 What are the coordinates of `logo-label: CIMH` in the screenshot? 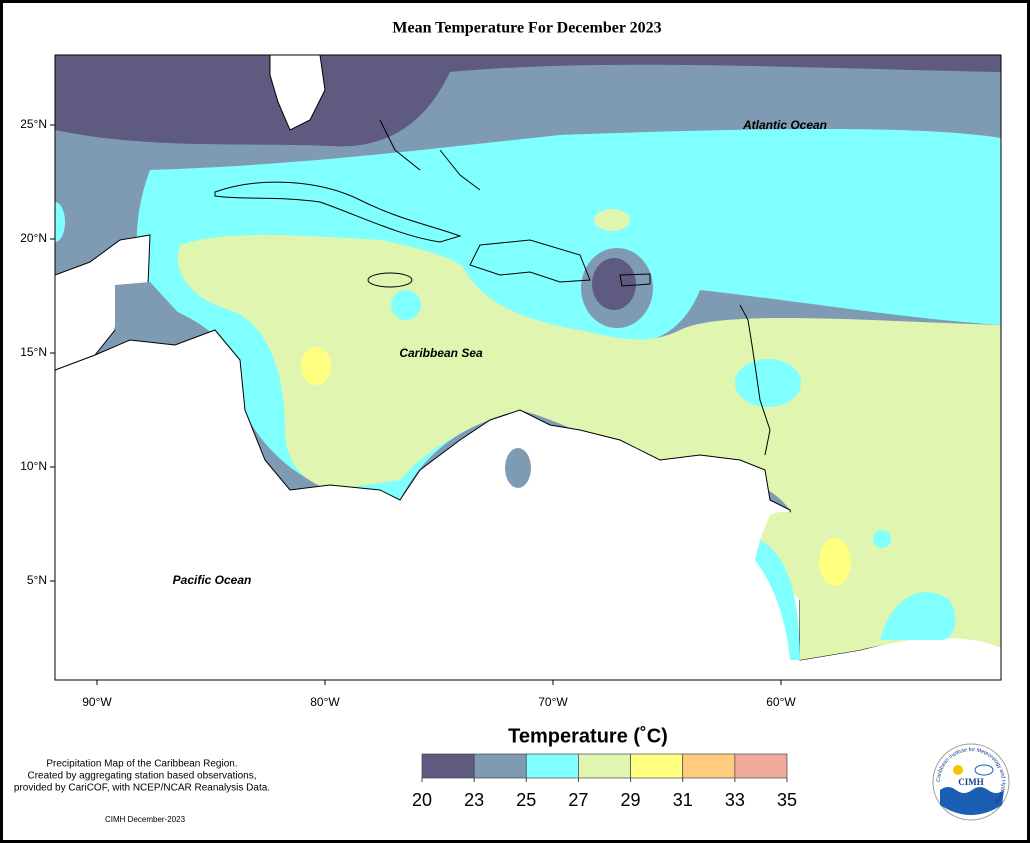 It's located at (971, 782).